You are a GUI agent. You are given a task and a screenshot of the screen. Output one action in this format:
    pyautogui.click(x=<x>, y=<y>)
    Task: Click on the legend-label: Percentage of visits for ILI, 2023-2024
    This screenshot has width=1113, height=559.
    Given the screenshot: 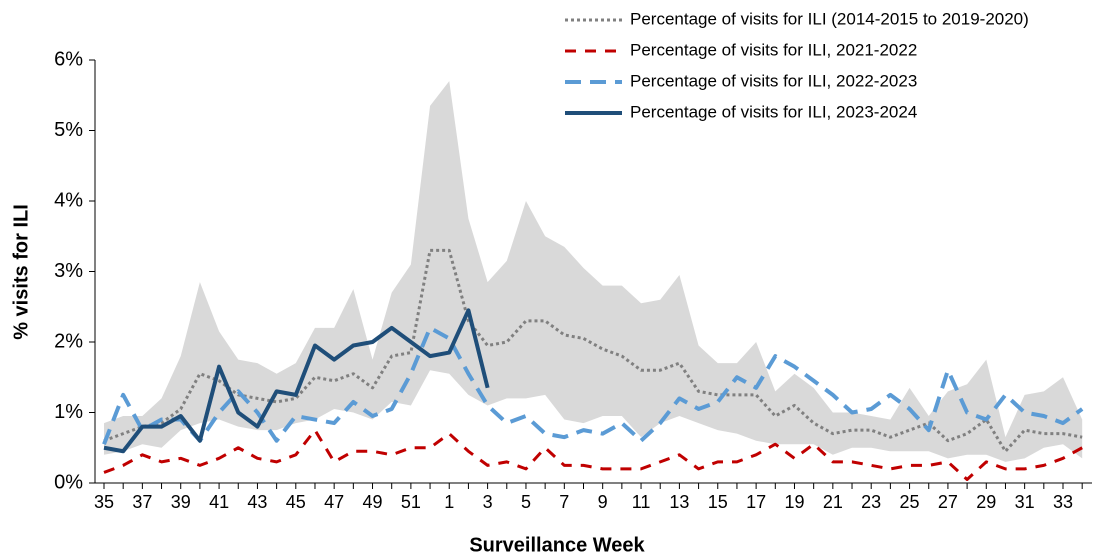 What is the action you would take?
    pyautogui.click(x=773, y=111)
    